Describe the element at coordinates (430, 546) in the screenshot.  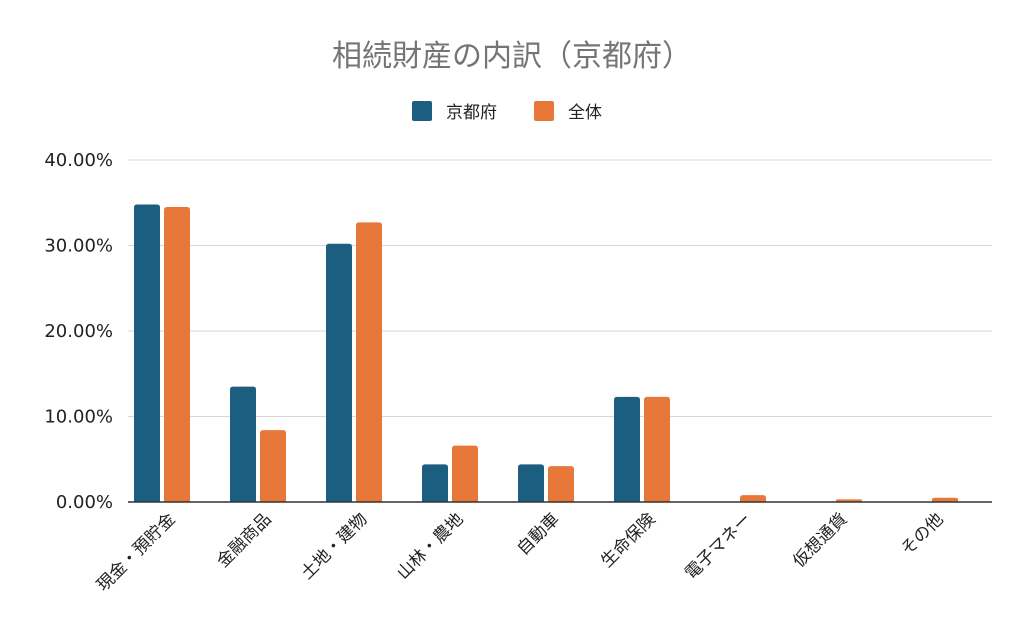
I see `x-tick-label: 山林・農地` at that location.